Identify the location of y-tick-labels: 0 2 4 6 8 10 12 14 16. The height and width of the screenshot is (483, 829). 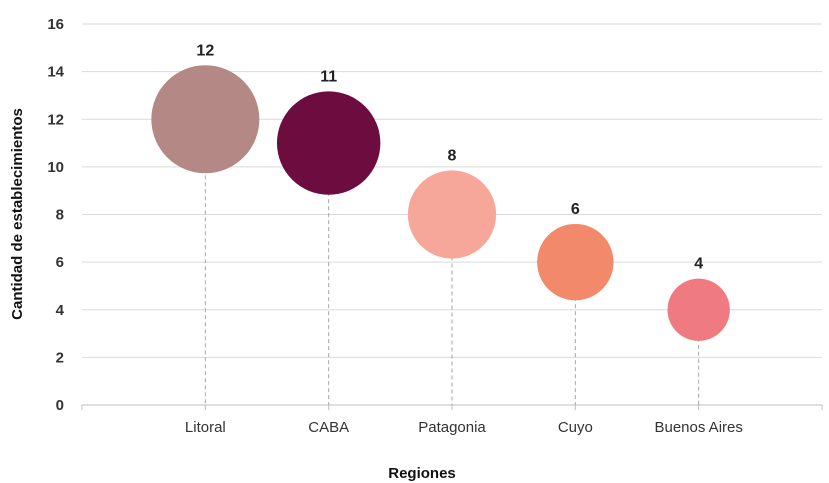
(55, 215).